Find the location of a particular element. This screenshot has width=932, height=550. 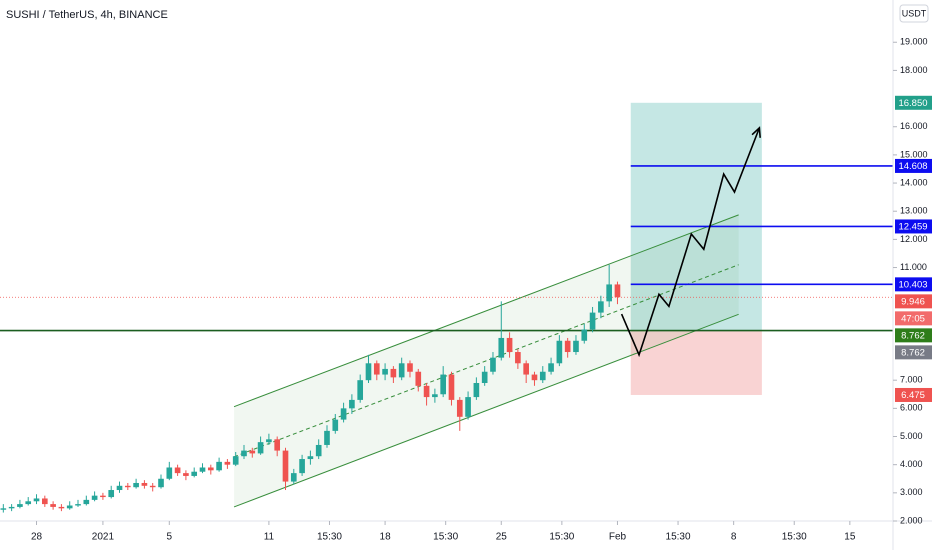

price-label: 16.850 is located at coordinates (912, 103).